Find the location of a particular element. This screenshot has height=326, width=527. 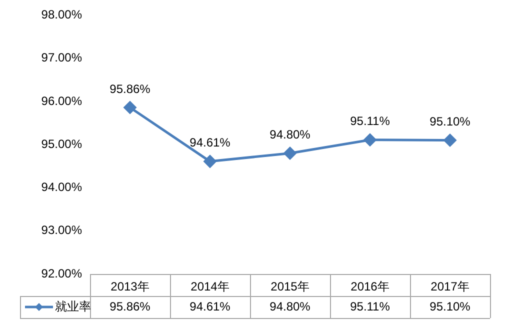

y-tick-label: 94.00% is located at coordinates (61, 187).